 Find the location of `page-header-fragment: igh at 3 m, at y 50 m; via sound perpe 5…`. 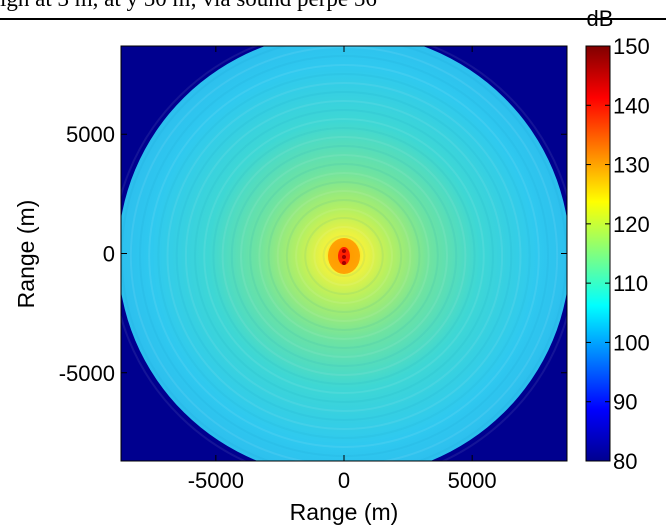

page-header-fragment: igh at 3 m, at y 50 m; via sound perpe 5… is located at coordinates (333, 8).